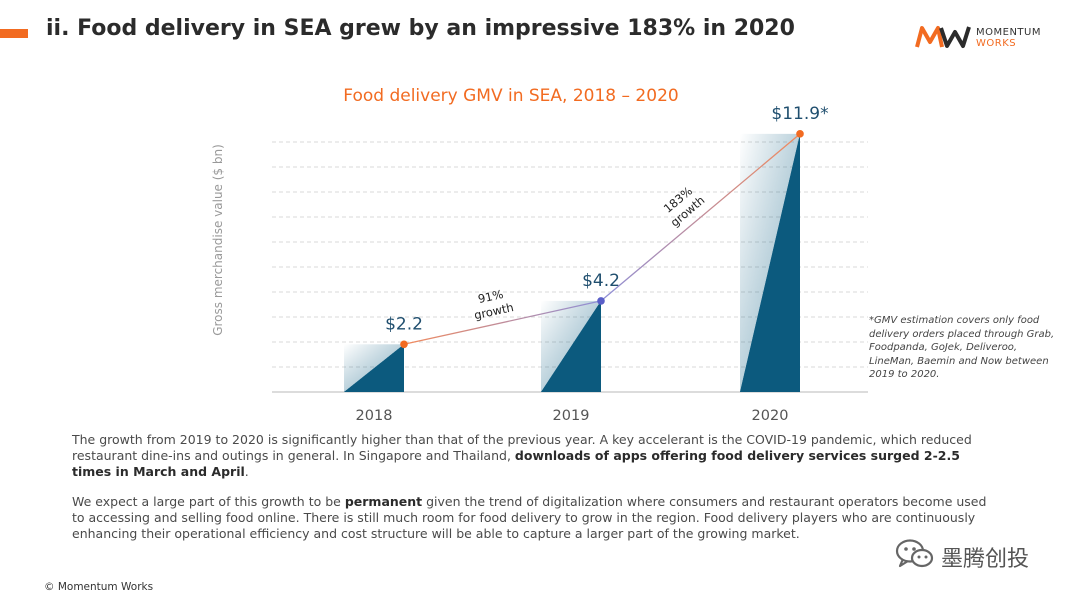  Describe the element at coordinates (800, 134) in the screenshot. I see `data-point-2020` at that location.